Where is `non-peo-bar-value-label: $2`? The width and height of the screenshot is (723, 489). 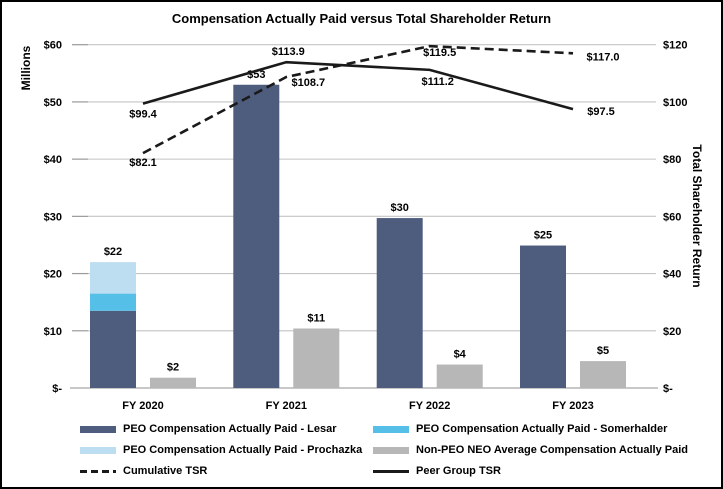
non-peo-bar-value-label: $2 is located at coordinates (173, 368).